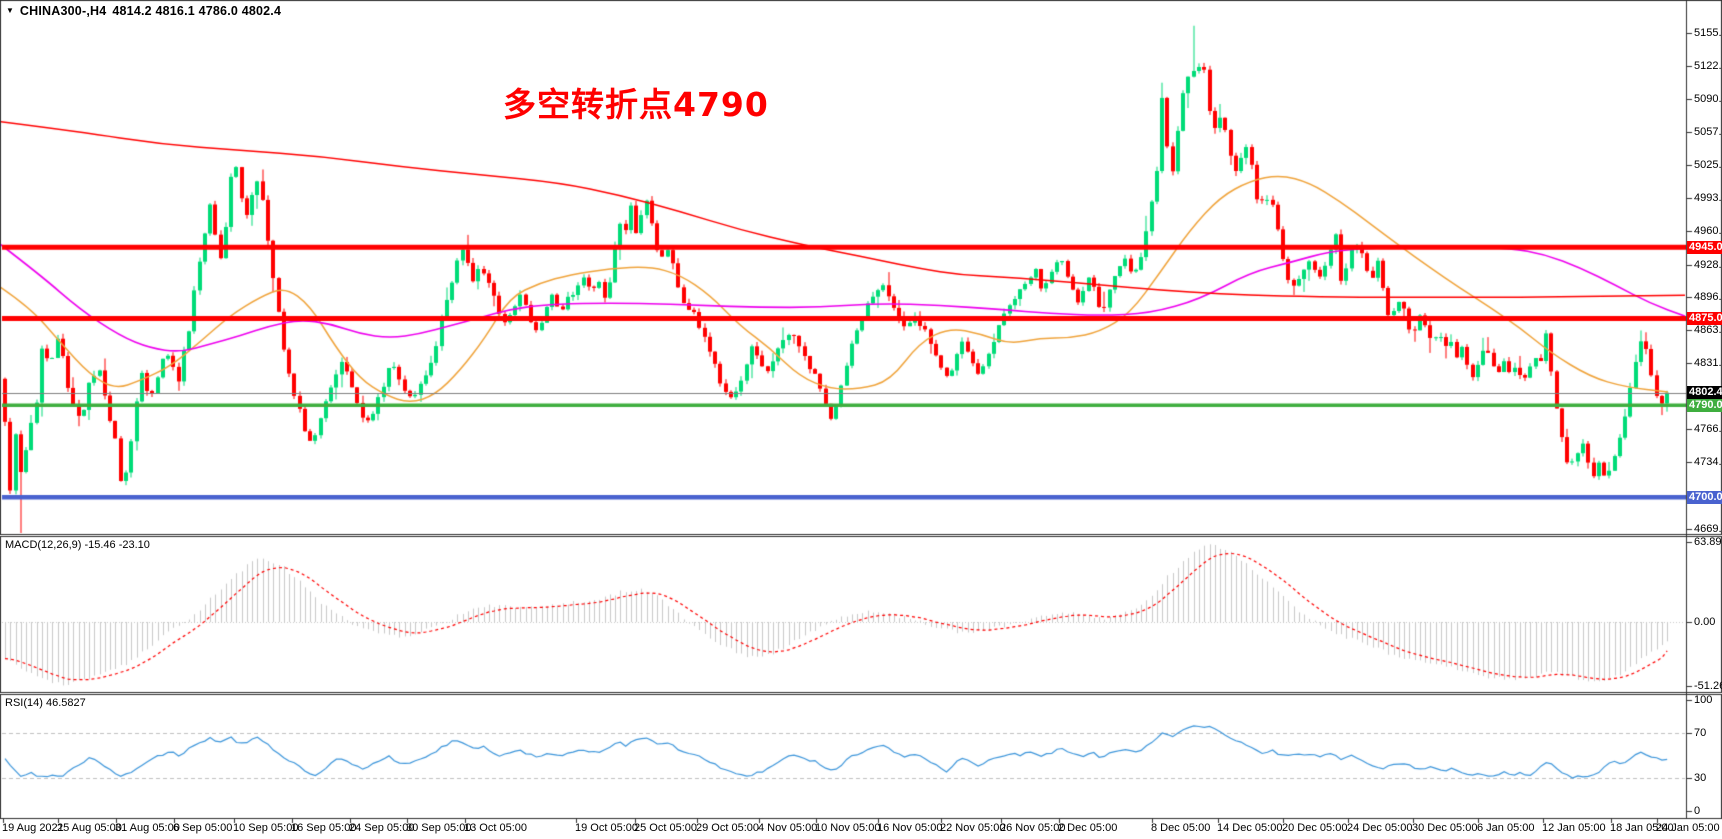 The width and height of the screenshot is (1722, 839). I want to click on date-label: 12 Jan 05:00, so click(1574, 828).